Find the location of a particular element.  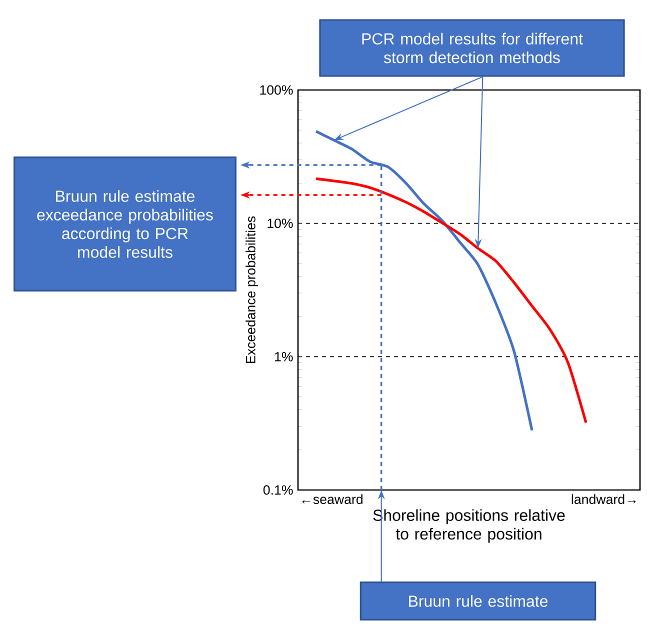

y-tick-label: 100% is located at coordinates (276, 90).